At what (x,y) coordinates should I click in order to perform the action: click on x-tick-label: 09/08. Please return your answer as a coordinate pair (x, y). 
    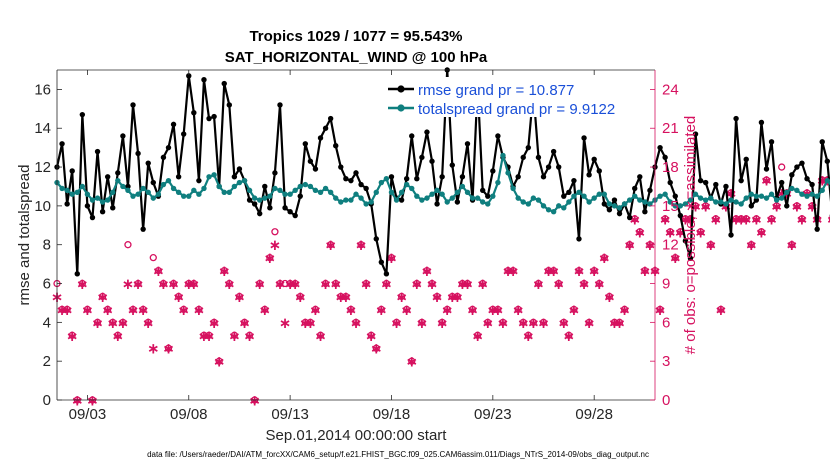
    Looking at the image, I should click on (189, 414).